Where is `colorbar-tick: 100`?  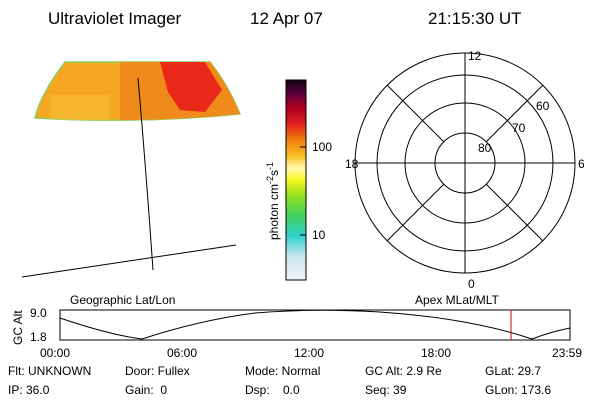
colorbar-tick: 100 is located at coordinates (322, 147).